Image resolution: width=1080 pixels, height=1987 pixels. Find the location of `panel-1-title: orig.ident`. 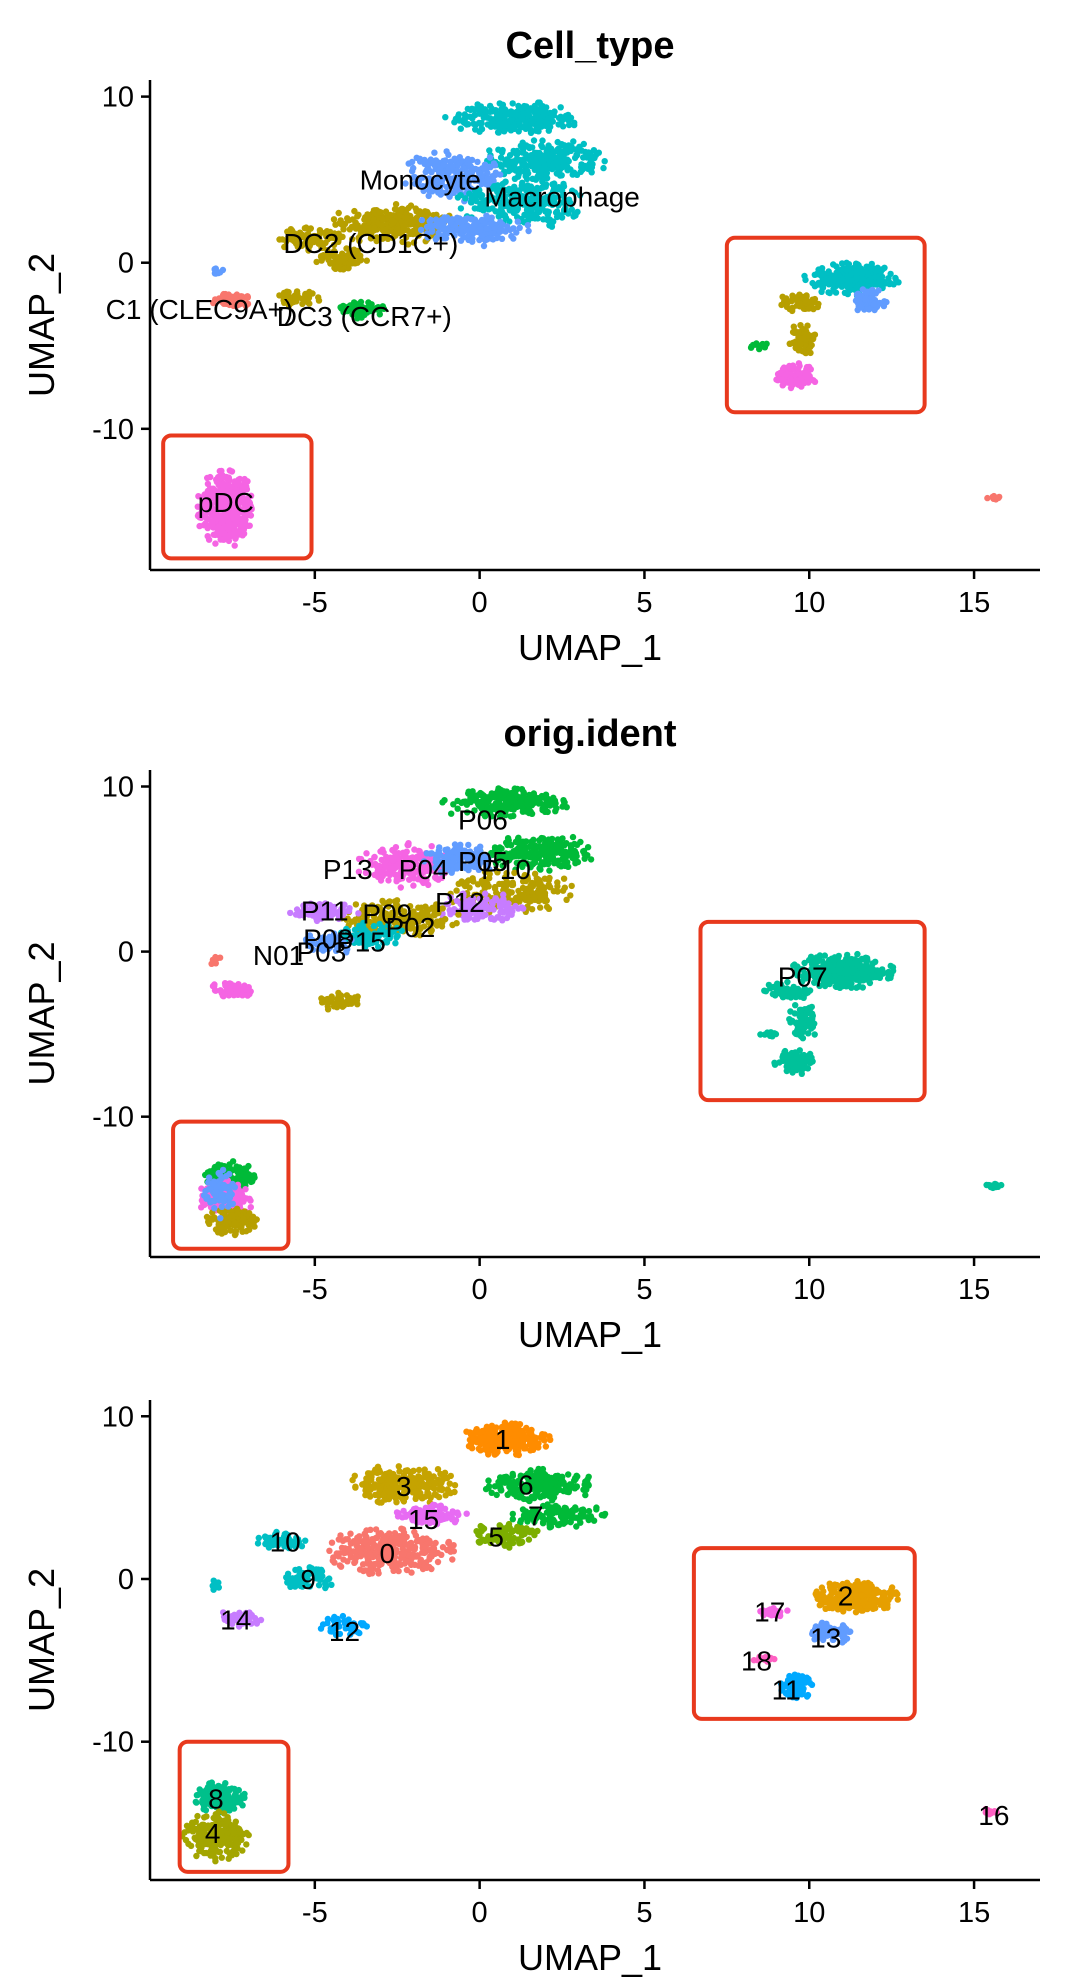

panel-1-title: orig.ident is located at coordinates (589, 734).